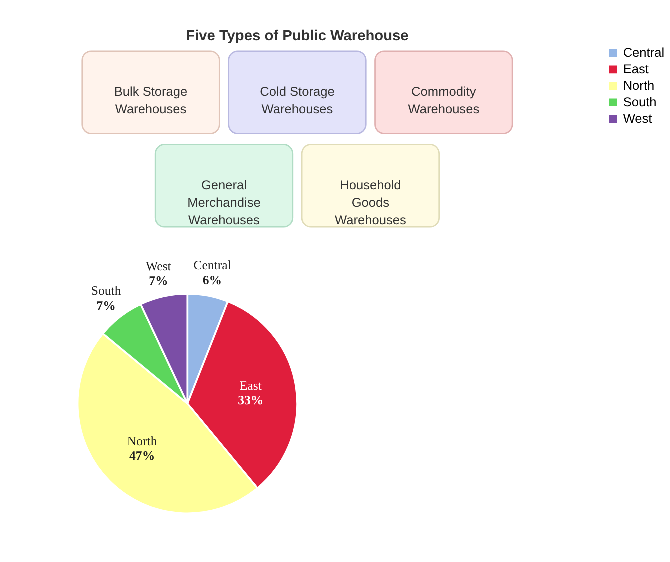 The width and height of the screenshot is (670, 562). Describe the element at coordinates (636, 68) in the screenshot. I see `legend-label: East` at that location.